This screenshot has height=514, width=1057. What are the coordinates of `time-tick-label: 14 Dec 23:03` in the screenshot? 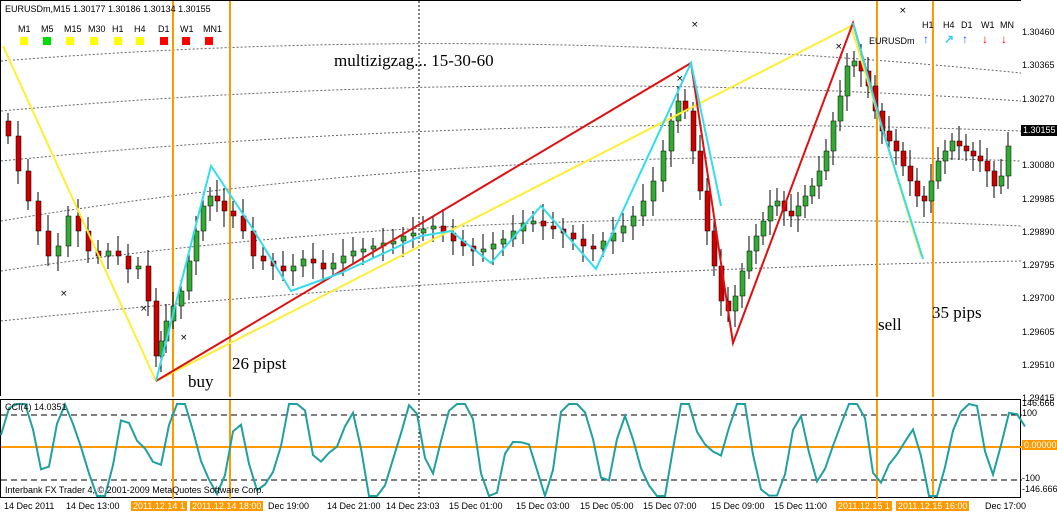 It's located at (413, 506).